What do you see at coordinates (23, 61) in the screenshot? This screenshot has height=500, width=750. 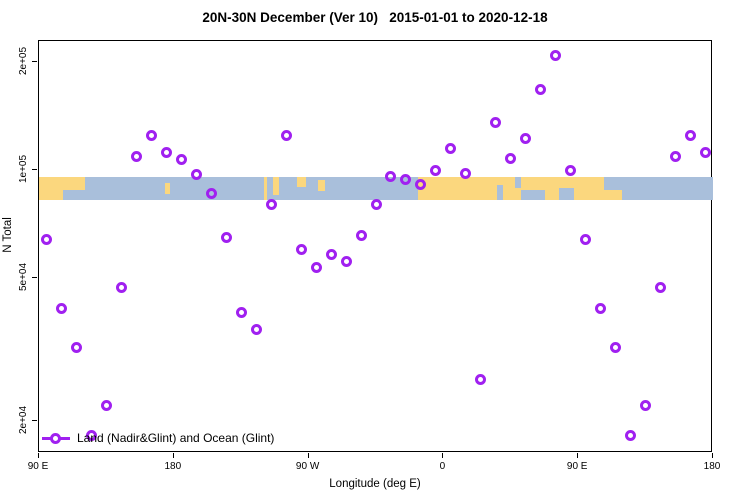 I see `y-axis-tick-label: 2e+05` at bounding box center [23, 61].